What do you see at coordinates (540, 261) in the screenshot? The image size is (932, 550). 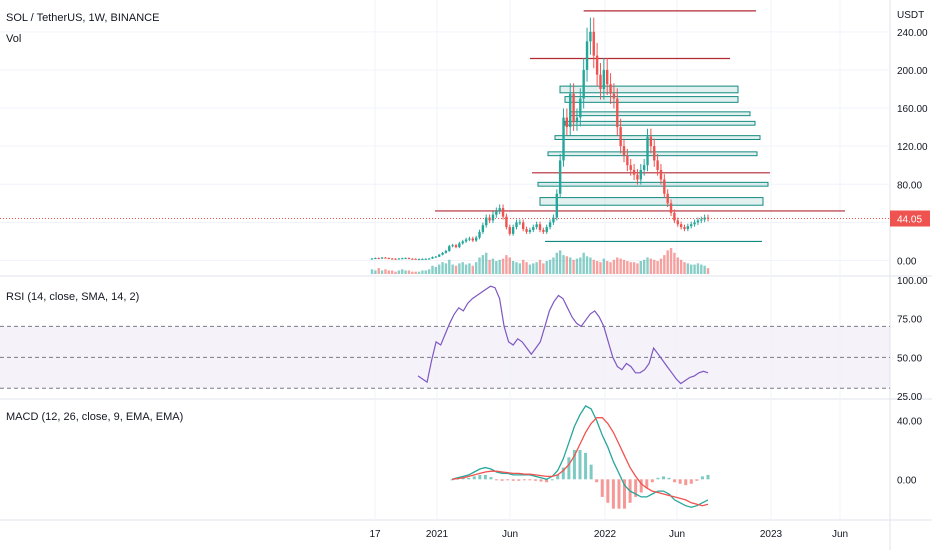 I see `volume-bars` at bounding box center [540, 261].